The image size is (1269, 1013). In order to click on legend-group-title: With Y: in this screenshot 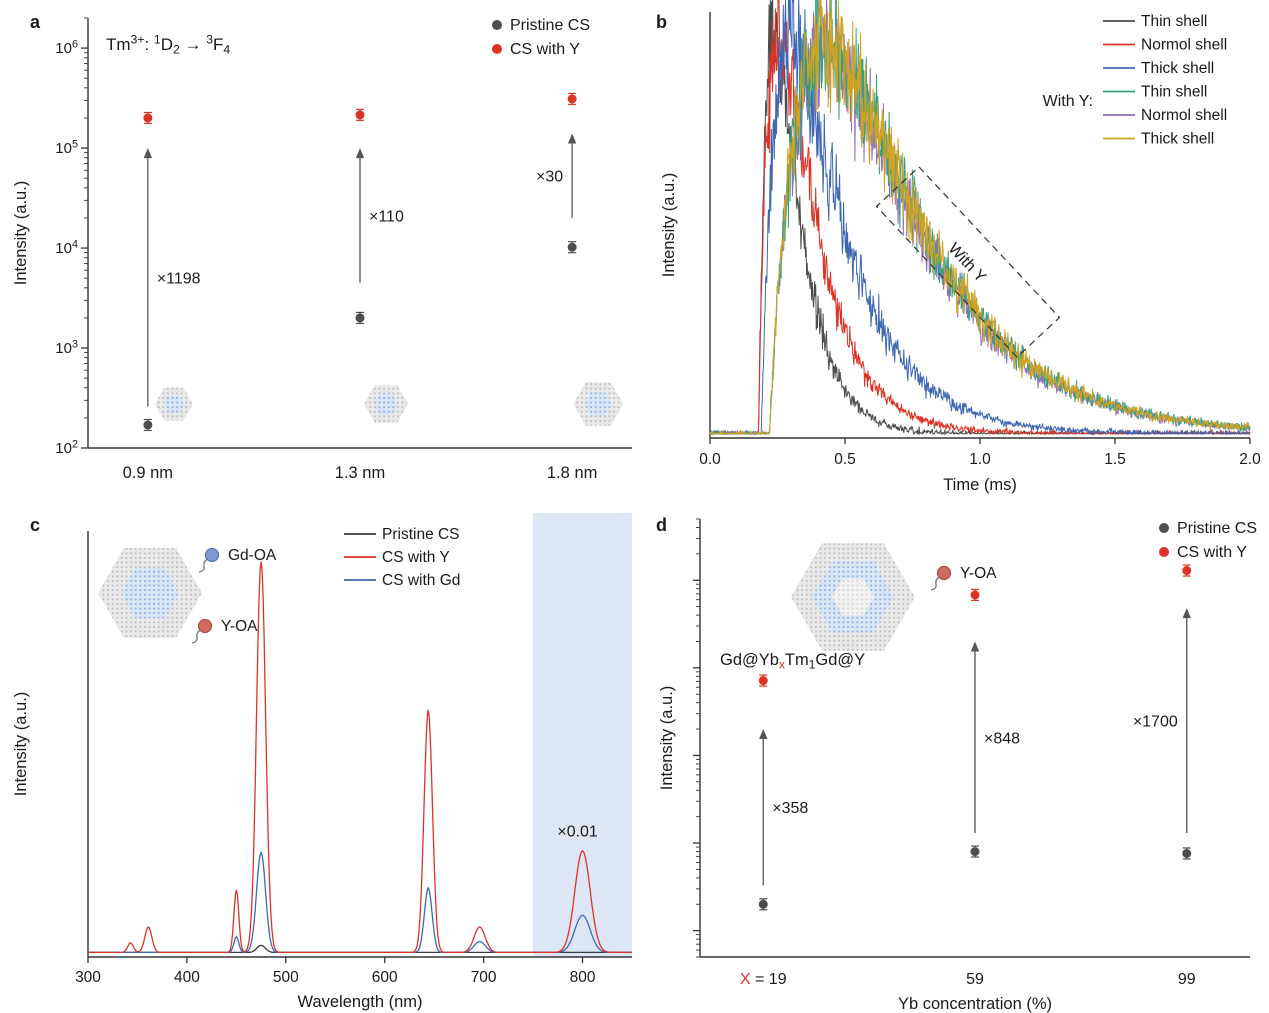, I will do `click(1068, 101)`.